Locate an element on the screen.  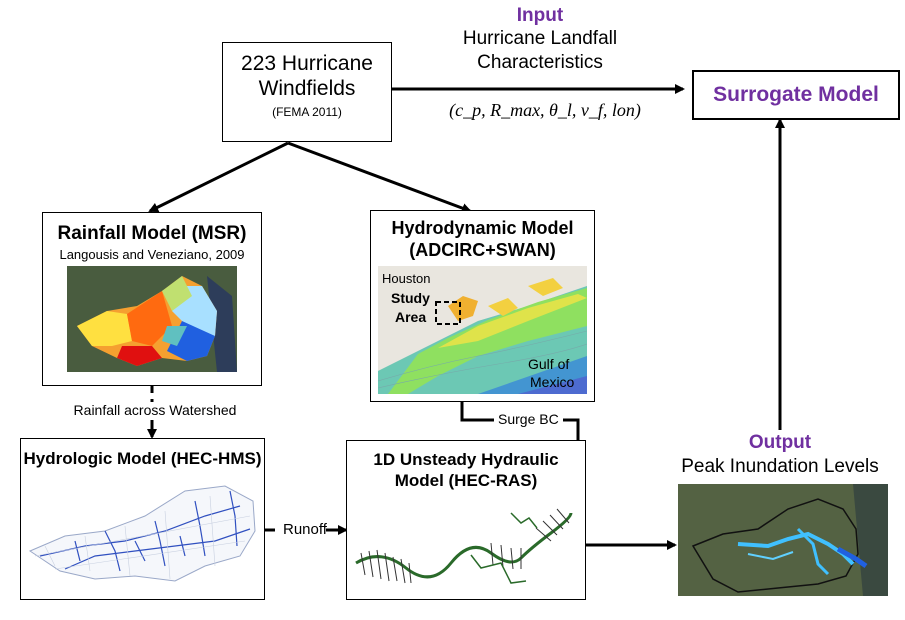
output-subtitle: Peak Inundation Levels is located at coordinates (780, 466).